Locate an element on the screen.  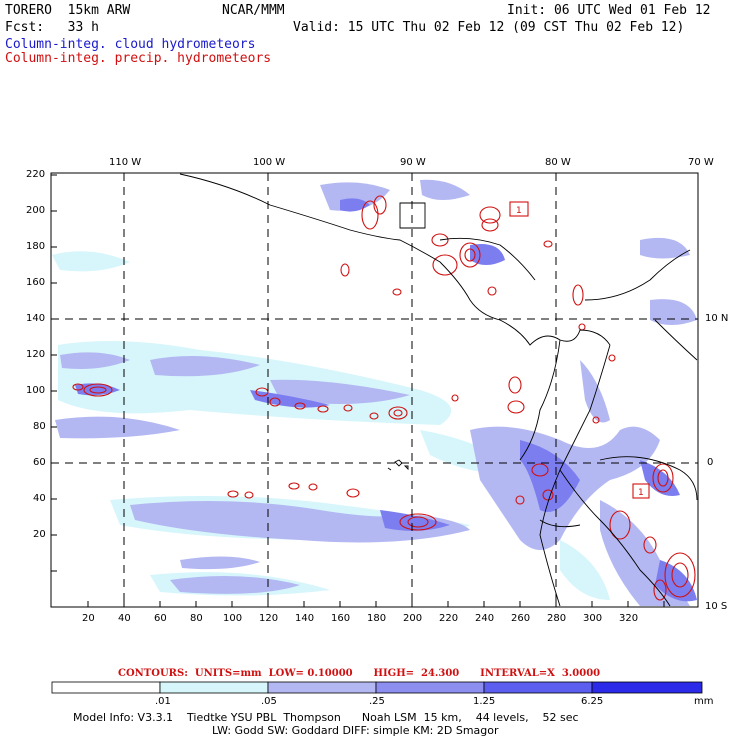
model-name: TORERO 15km ARW is located at coordinates (68, 10).